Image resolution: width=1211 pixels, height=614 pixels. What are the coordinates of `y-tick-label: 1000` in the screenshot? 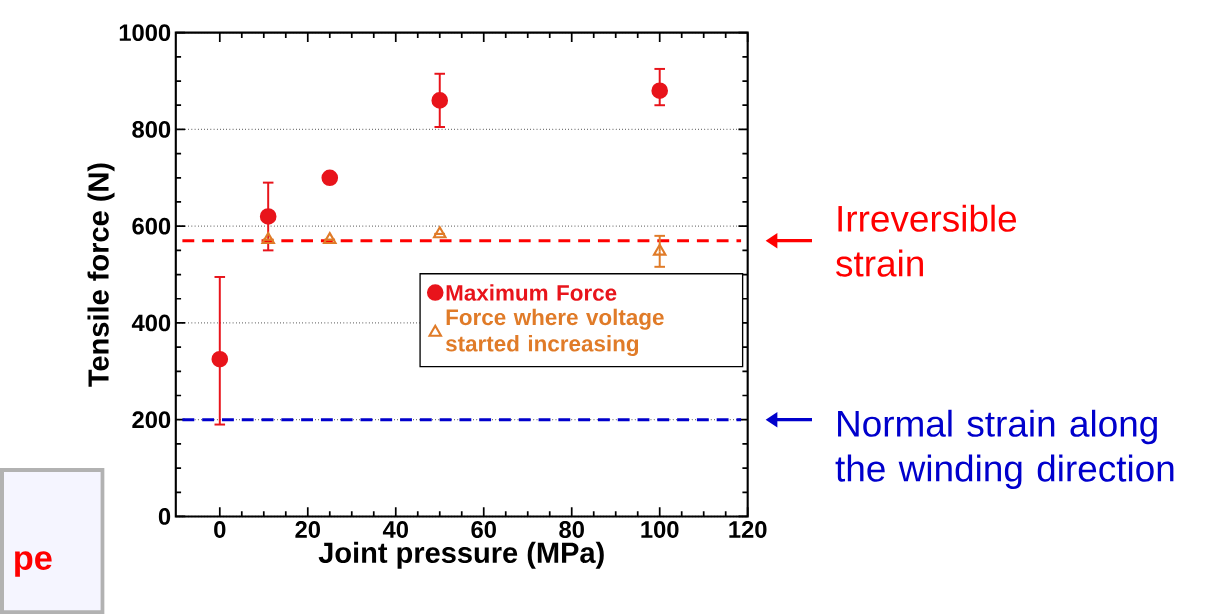 It's located at (145, 32).